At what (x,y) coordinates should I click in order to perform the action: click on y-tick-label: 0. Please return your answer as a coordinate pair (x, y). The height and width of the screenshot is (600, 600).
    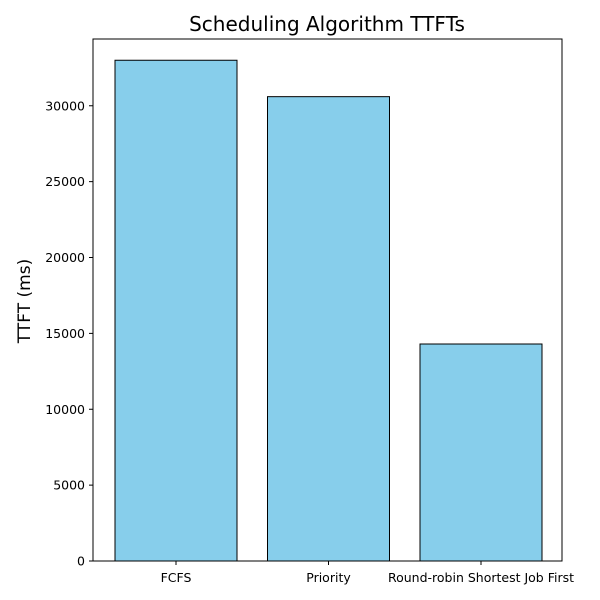
    Looking at the image, I should click on (81, 561).